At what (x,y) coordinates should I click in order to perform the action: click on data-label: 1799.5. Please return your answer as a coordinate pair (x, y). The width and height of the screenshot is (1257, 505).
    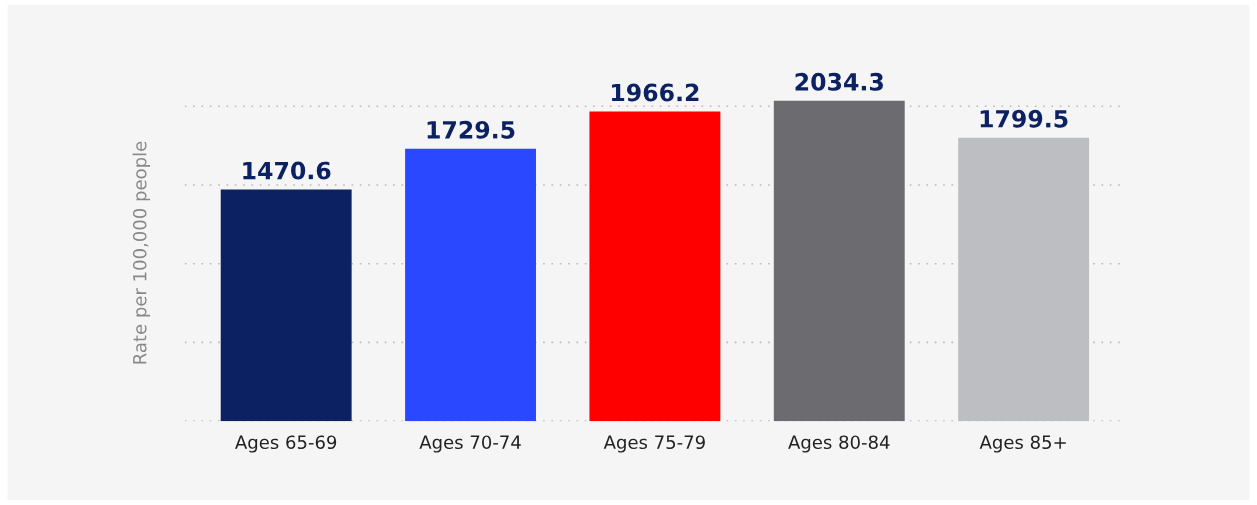
    Looking at the image, I should click on (1024, 118).